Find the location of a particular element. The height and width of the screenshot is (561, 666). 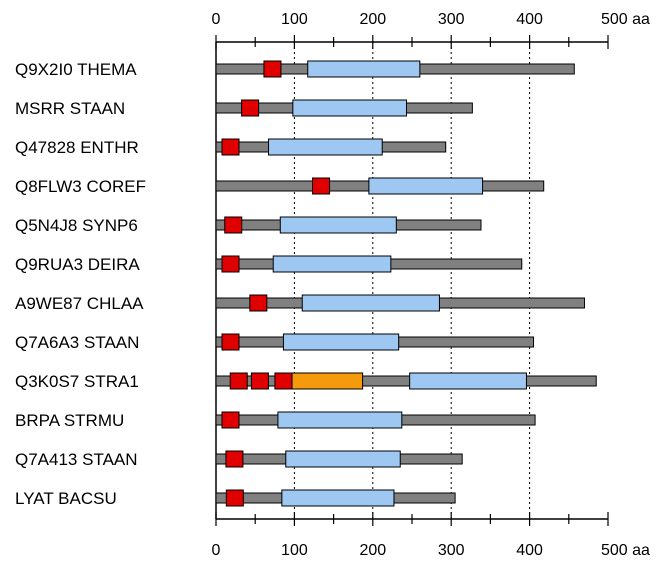

tick-label-bottom: 200 is located at coordinates (372, 550).